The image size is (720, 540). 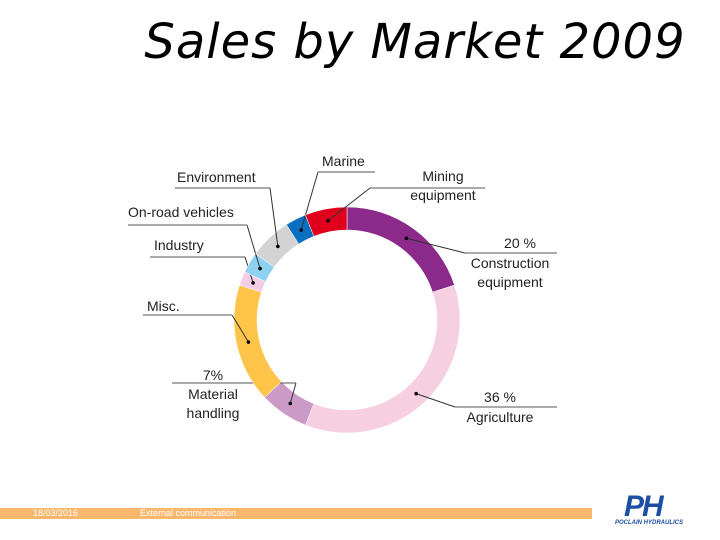 I want to click on category-label: On-road vehicles, so click(x=181, y=212).